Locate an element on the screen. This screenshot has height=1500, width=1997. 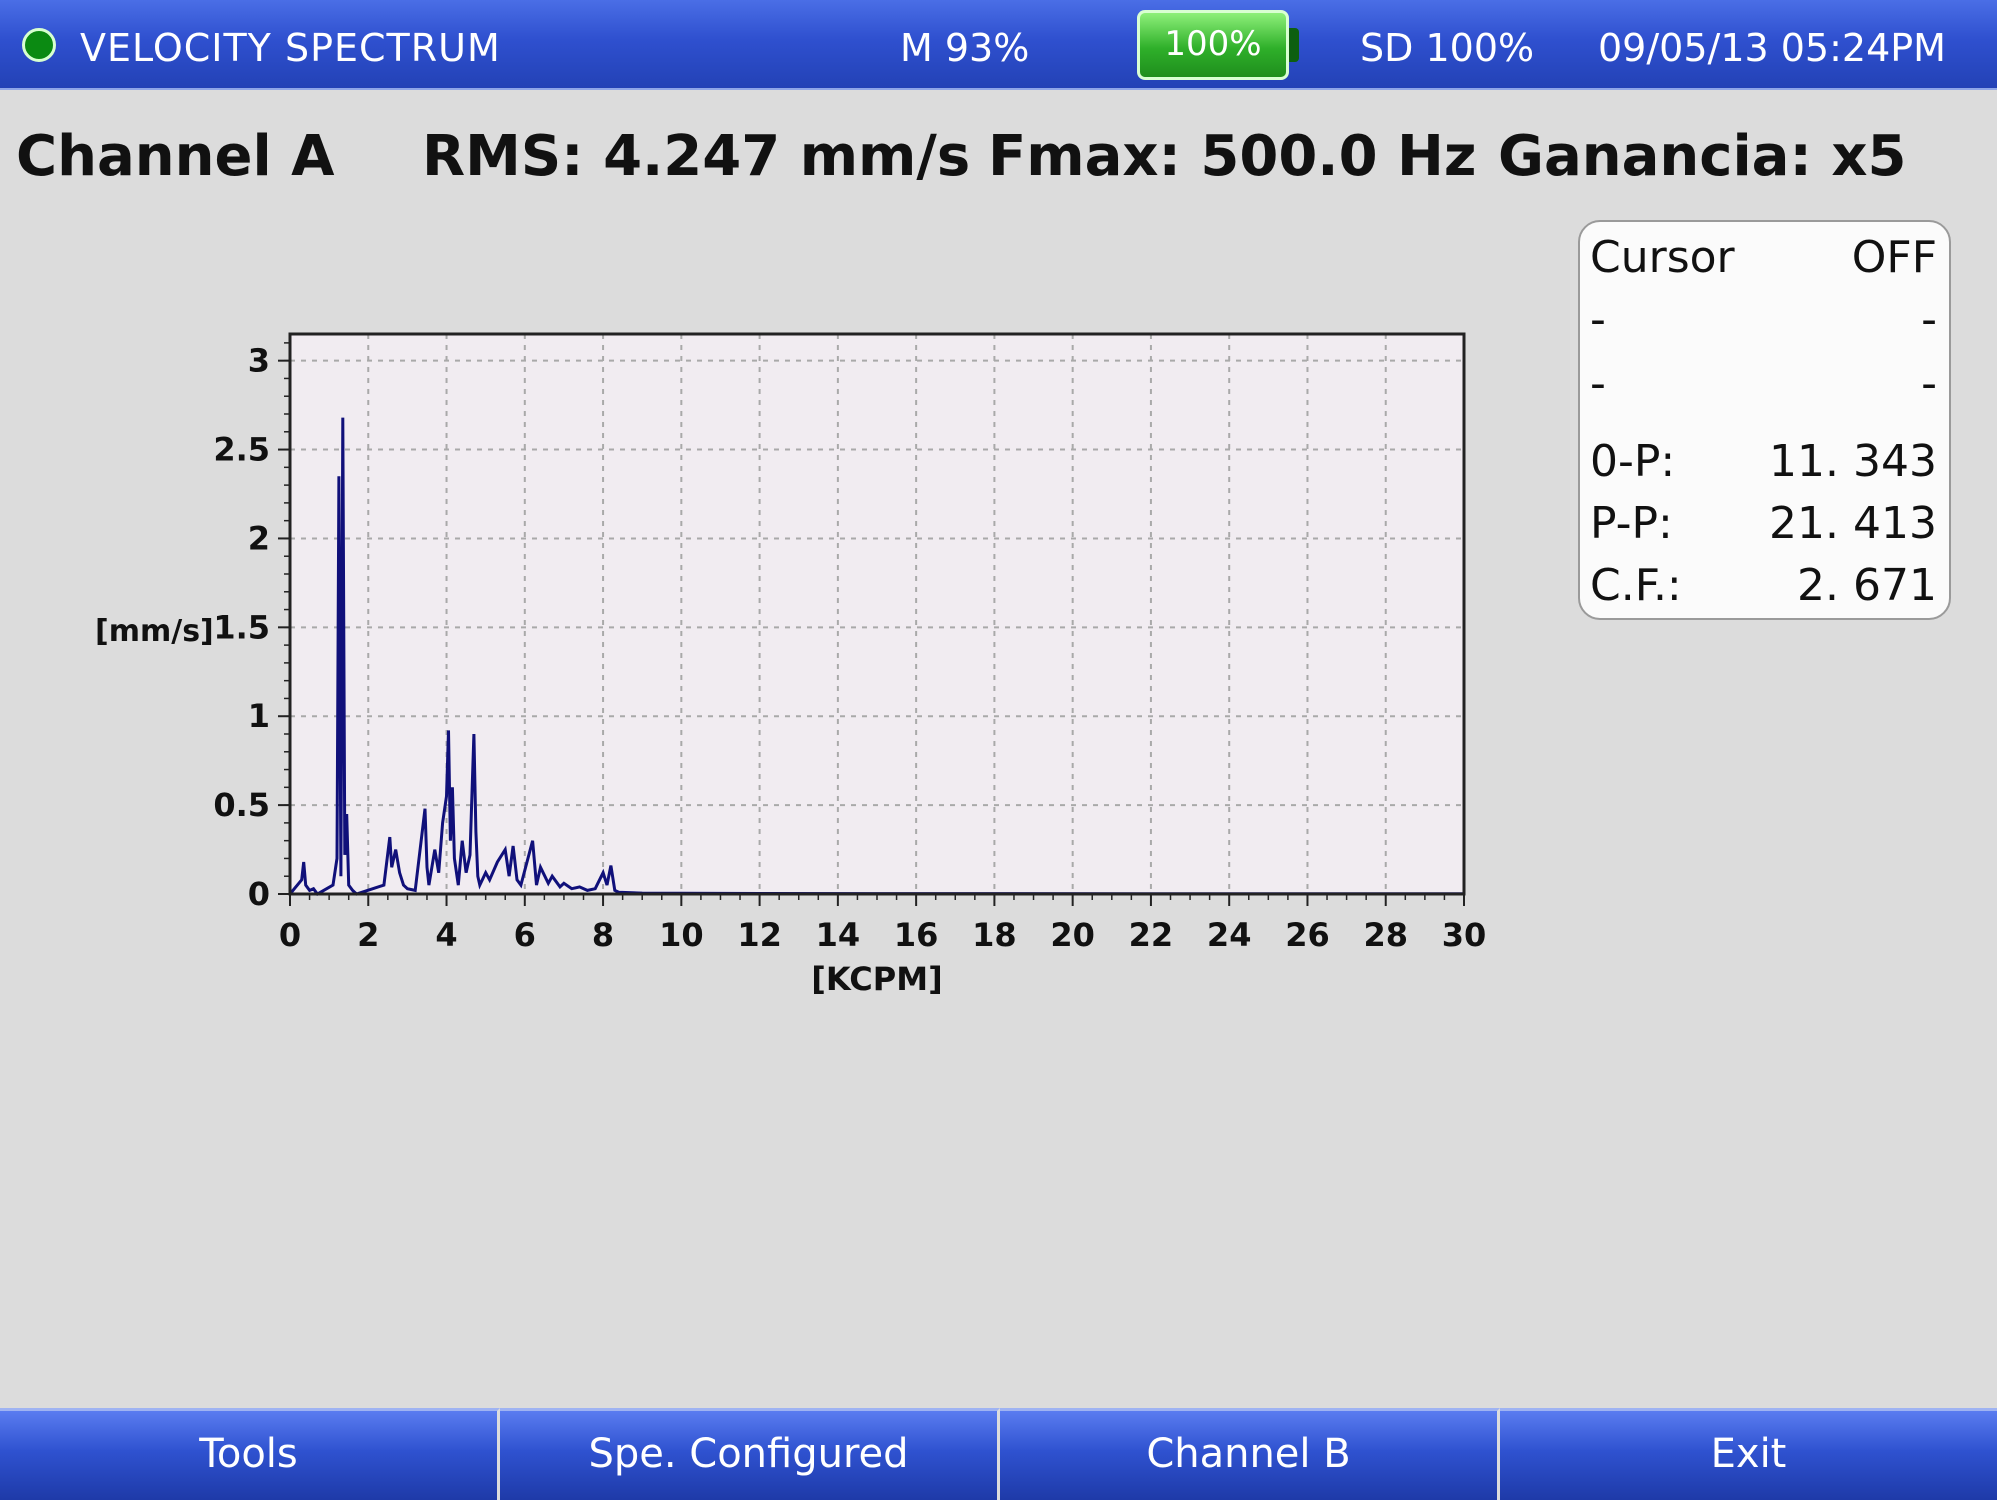
battery-icon: 100% is located at coordinates (1213, 45).